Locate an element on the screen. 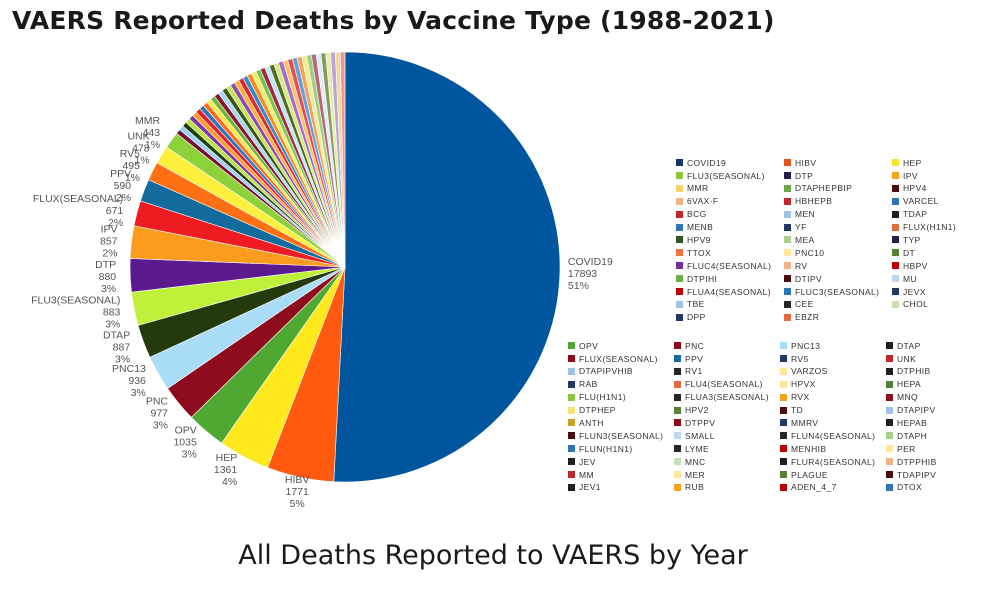 The height and width of the screenshot is (593, 986). slice-label-name: OPV is located at coordinates (186, 431).